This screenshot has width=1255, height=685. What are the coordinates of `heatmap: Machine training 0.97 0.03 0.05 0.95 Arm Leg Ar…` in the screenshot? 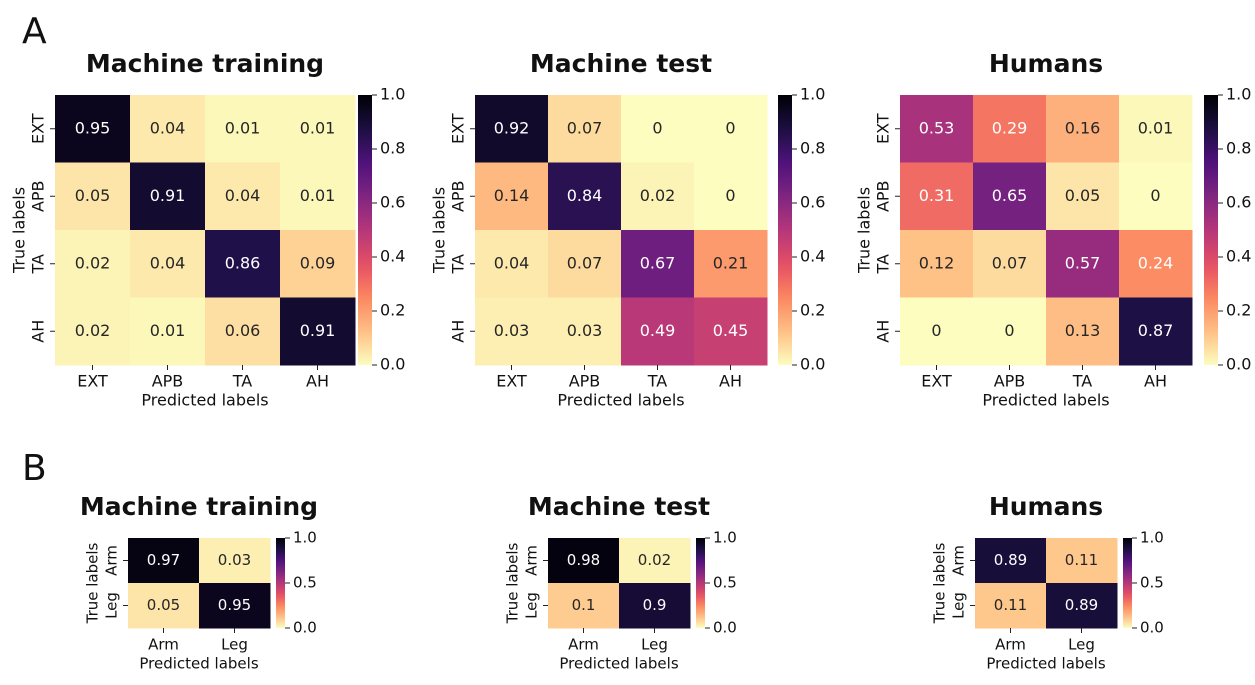 It's located at (199, 582).